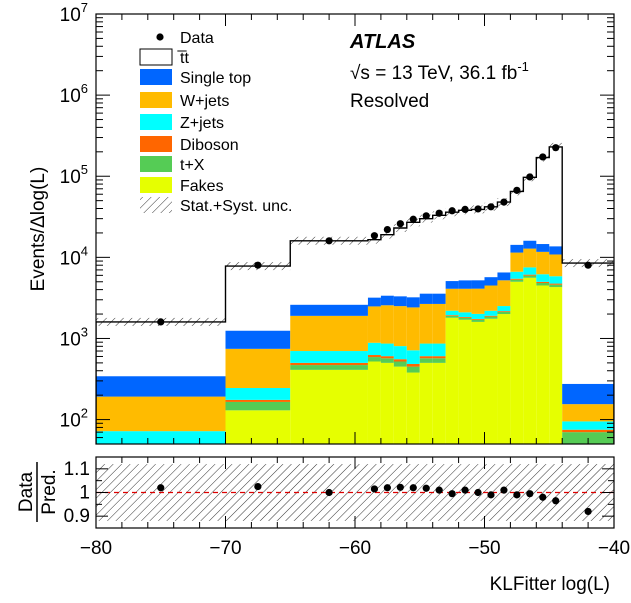  What do you see at coordinates (156, 57) in the screenshot?
I see `legend-swatch-ttbar` at bounding box center [156, 57].